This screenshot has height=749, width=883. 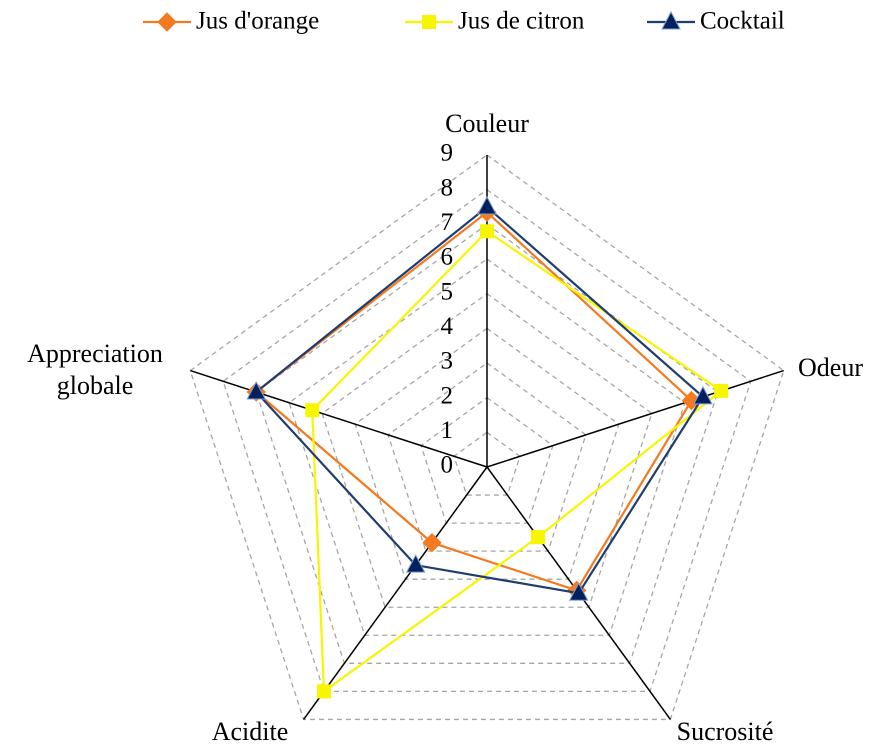 What do you see at coordinates (447, 430) in the screenshot?
I see `r-tick-label: 1` at bounding box center [447, 430].